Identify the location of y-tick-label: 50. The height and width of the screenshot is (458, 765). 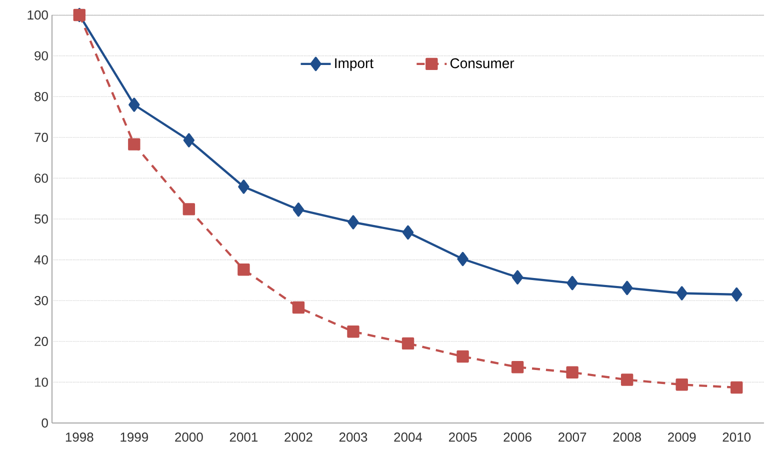
(41, 219).